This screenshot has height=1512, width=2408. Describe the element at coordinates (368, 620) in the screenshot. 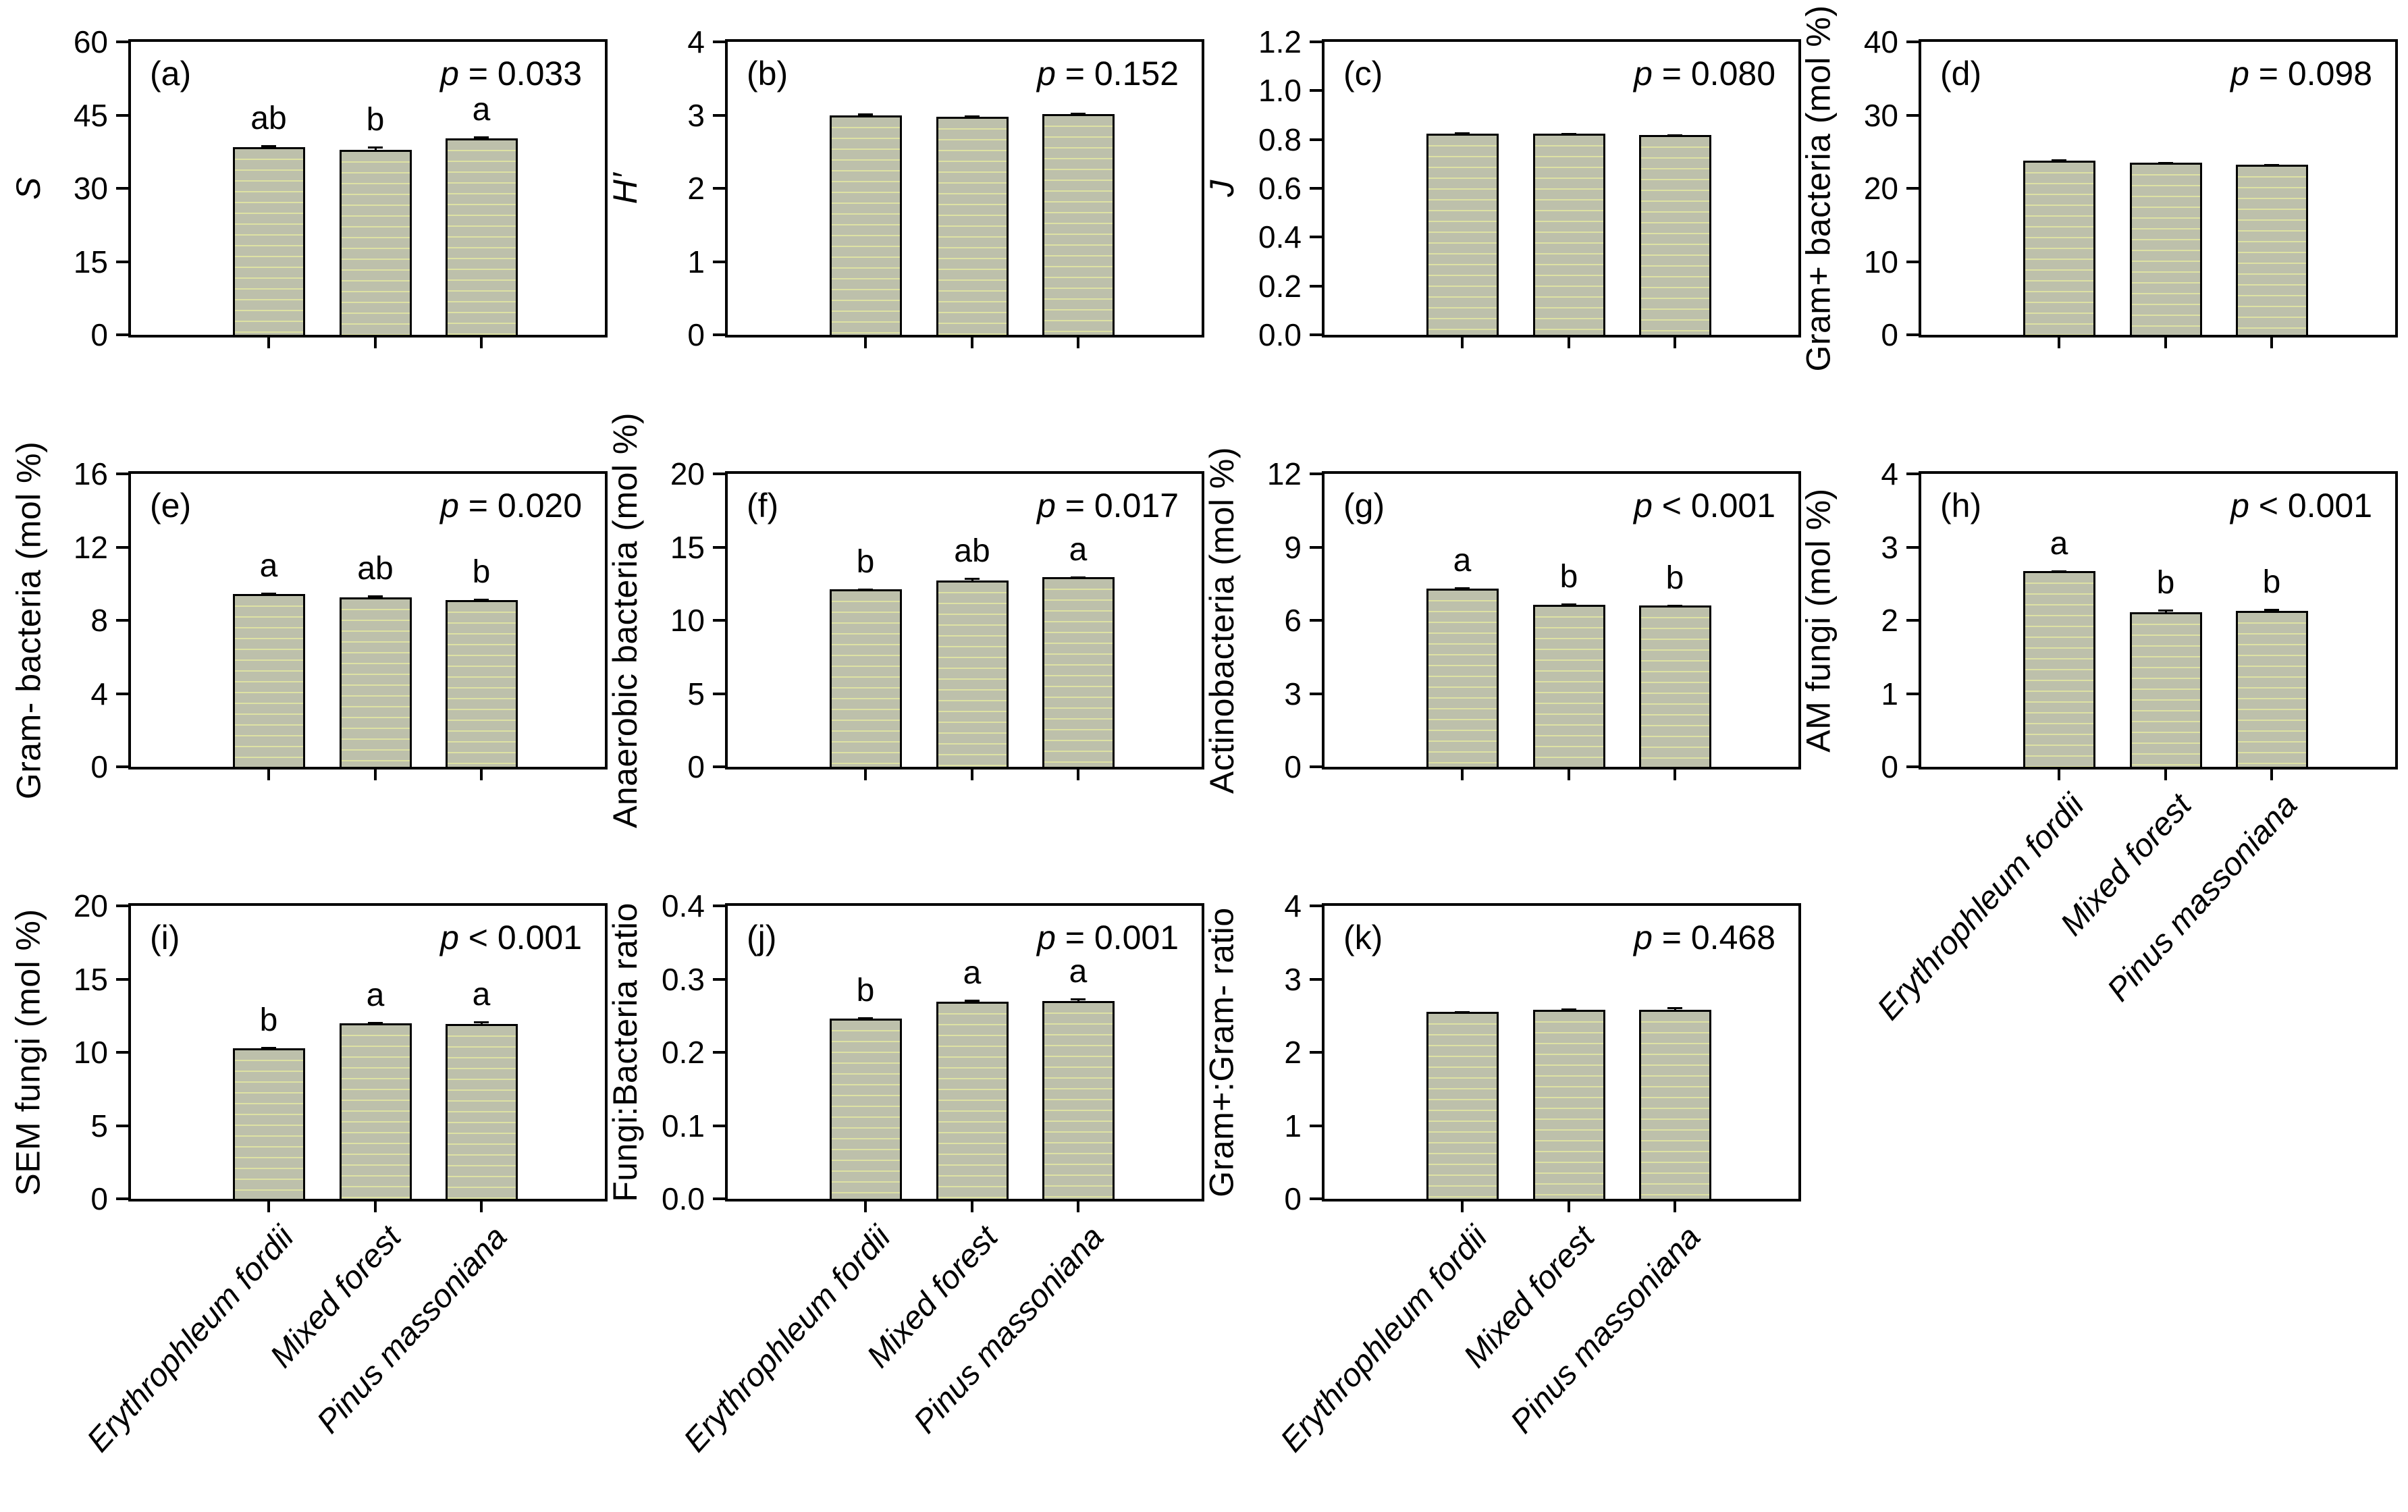

I see `plot-area: (e) p = 0.020 a ab b` at that location.